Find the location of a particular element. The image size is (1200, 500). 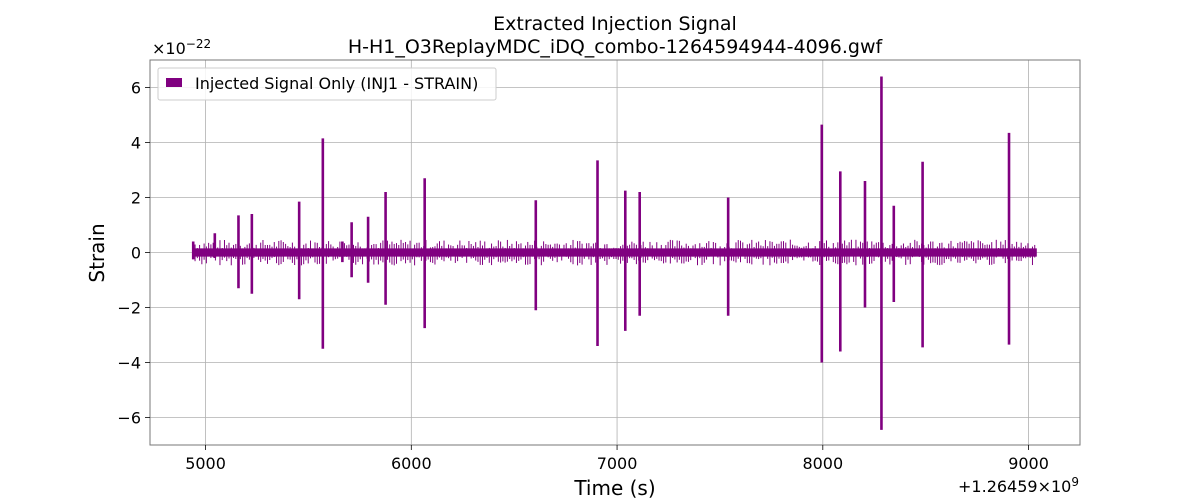

x-offset-exponent: 9 is located at coordinates (1075, 482).